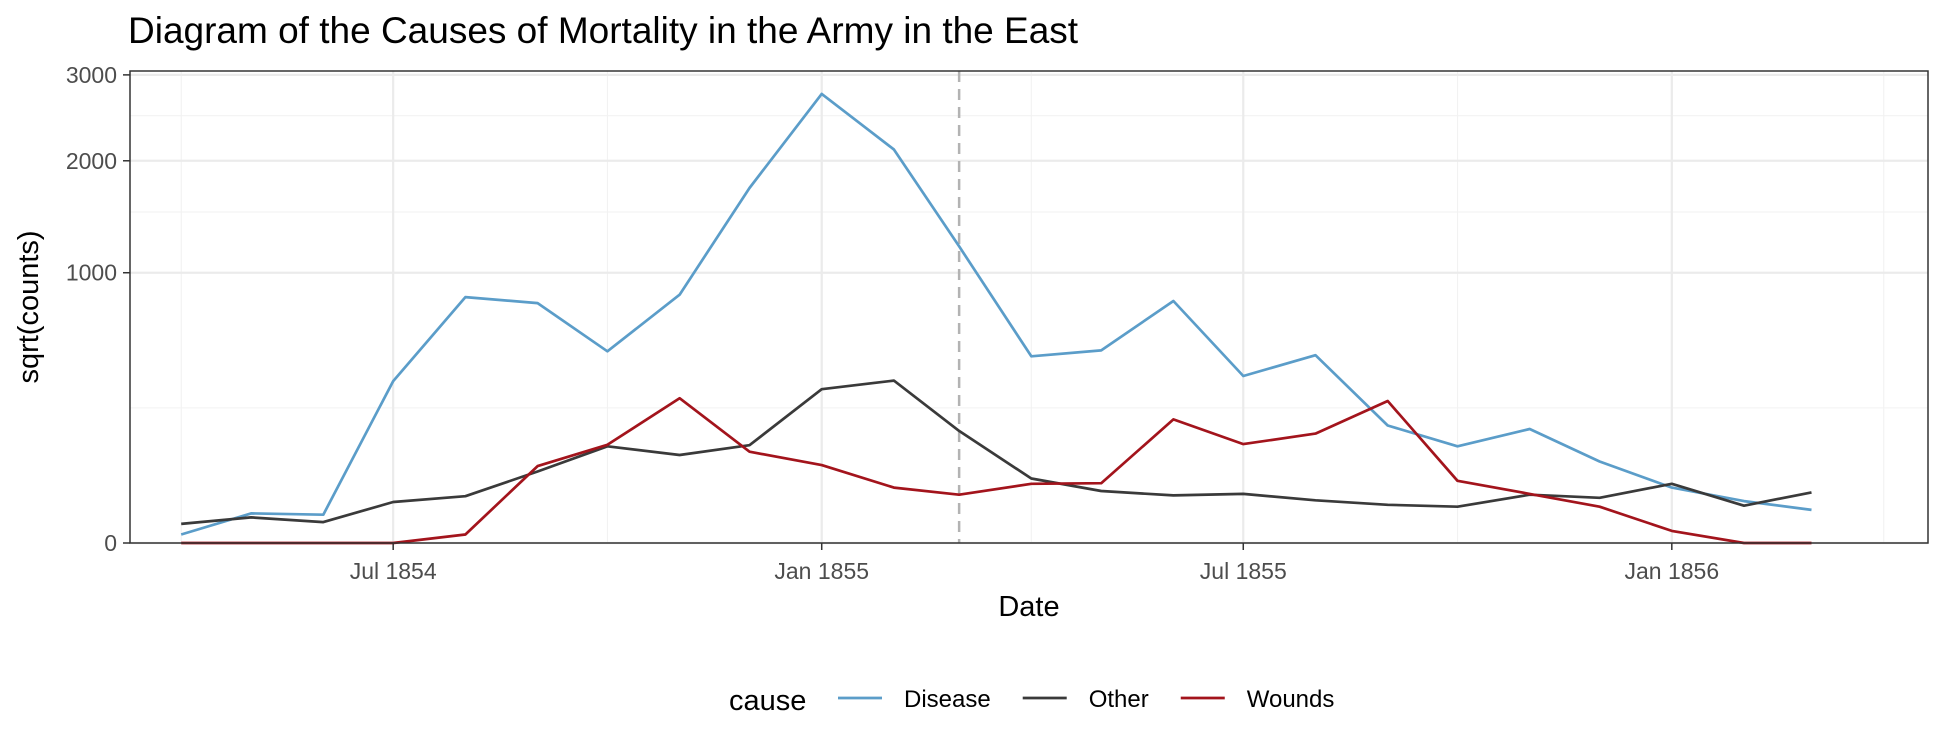 The height and width of the screenshot is (756, 1944). Describe the element at coordinates (1291, 699) in the screenshot. I see `legend-label-wounds: Wounds` at that location.